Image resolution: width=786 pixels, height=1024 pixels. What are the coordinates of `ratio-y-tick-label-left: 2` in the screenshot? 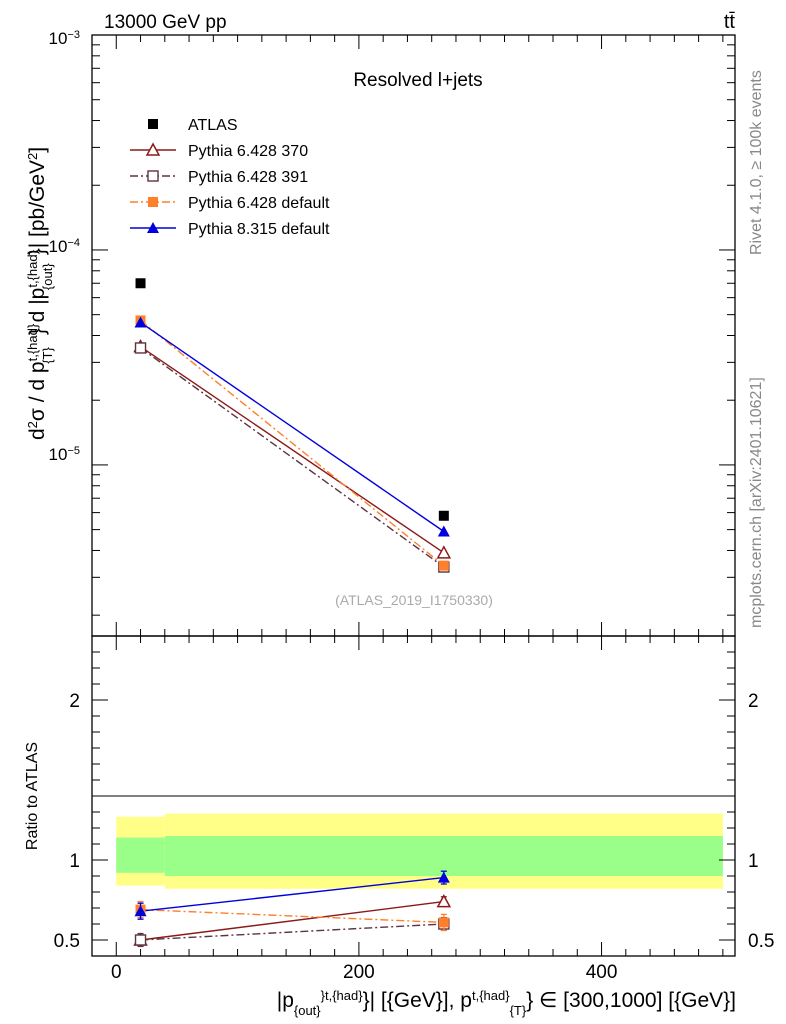 It's located at (74, 701).